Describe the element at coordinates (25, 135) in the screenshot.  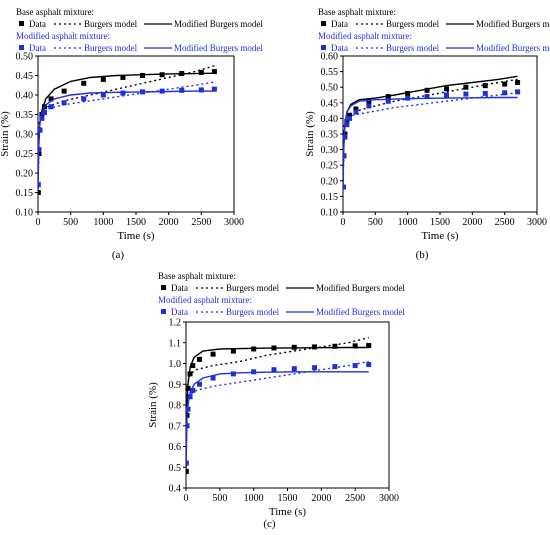
I see `y-tick-label: 0.30` at that location.